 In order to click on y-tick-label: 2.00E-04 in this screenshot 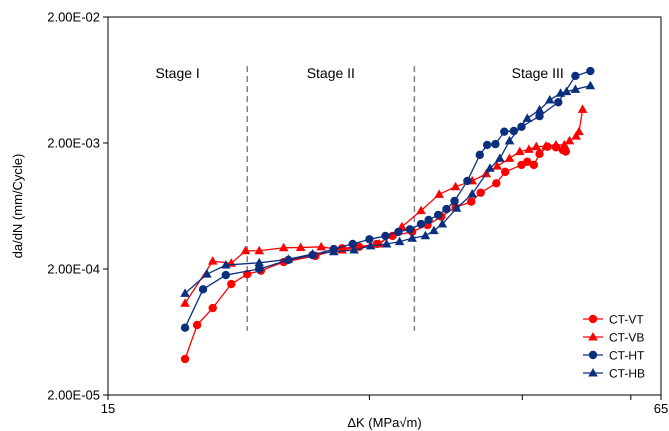, I will do `click(73, 269)`.